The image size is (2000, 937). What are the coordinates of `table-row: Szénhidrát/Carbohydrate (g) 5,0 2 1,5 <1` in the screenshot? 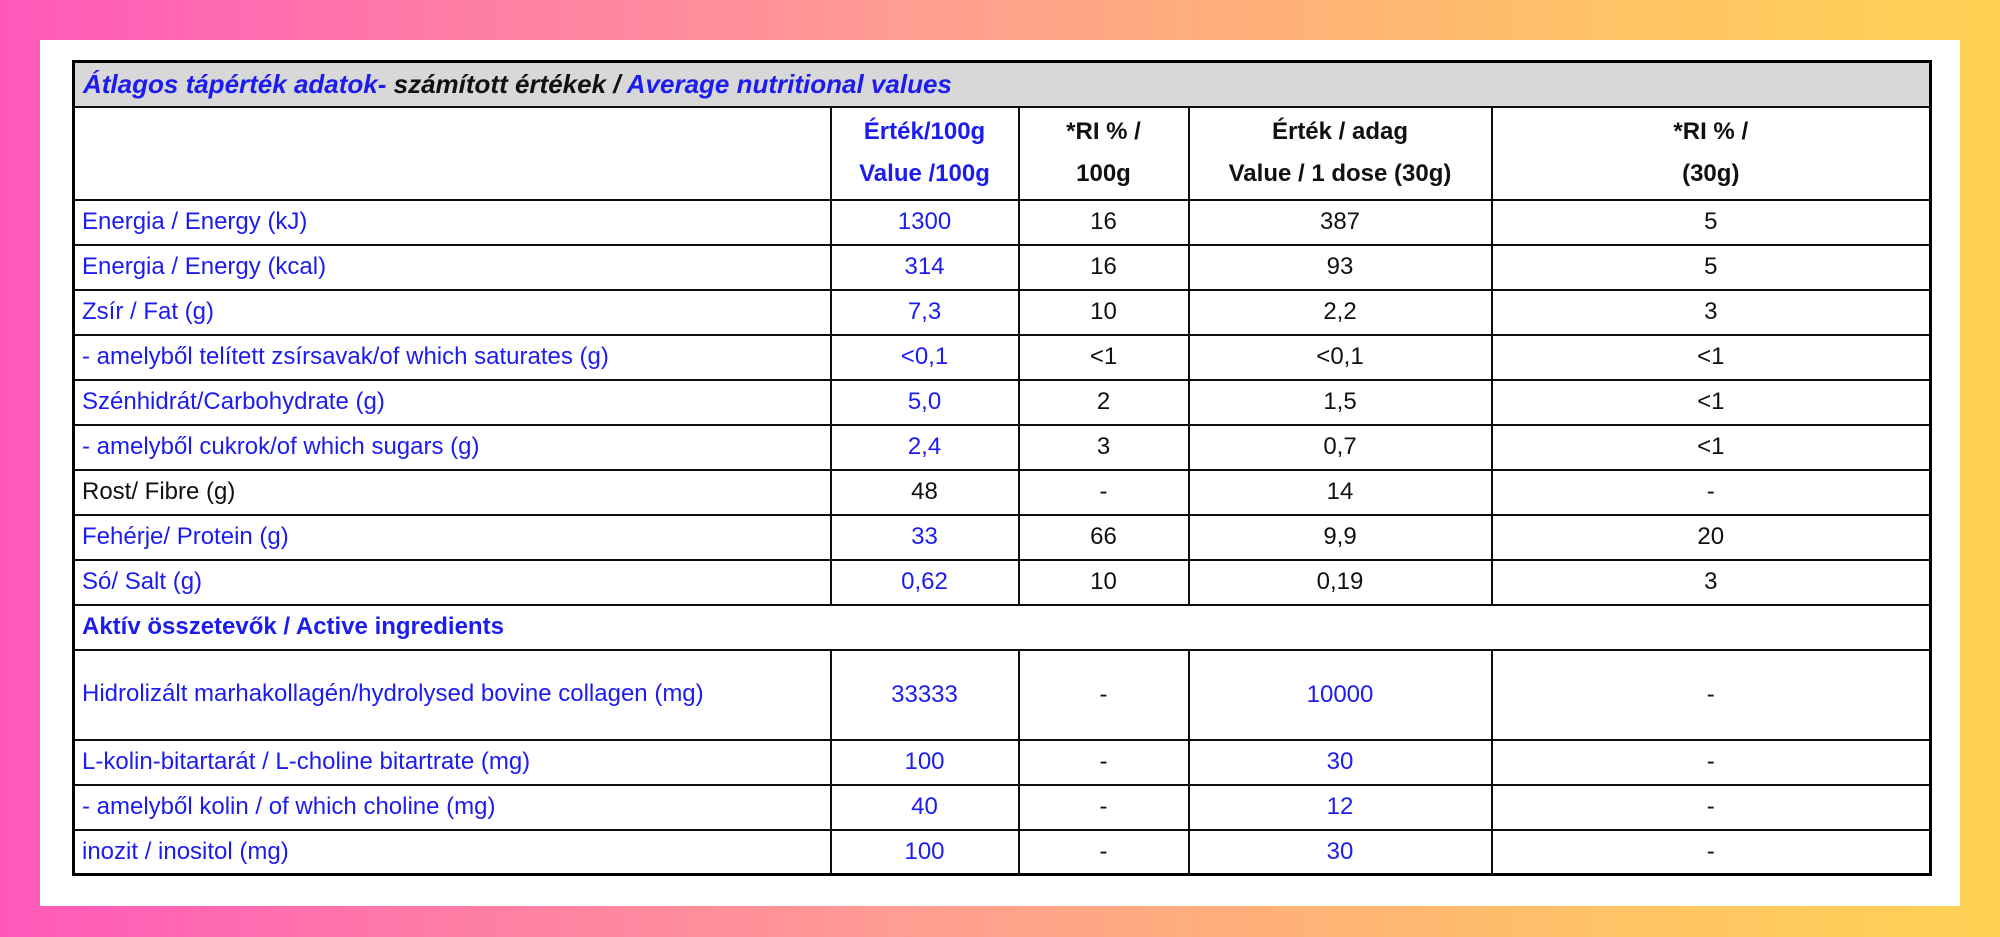 It's located at (1002, 402).